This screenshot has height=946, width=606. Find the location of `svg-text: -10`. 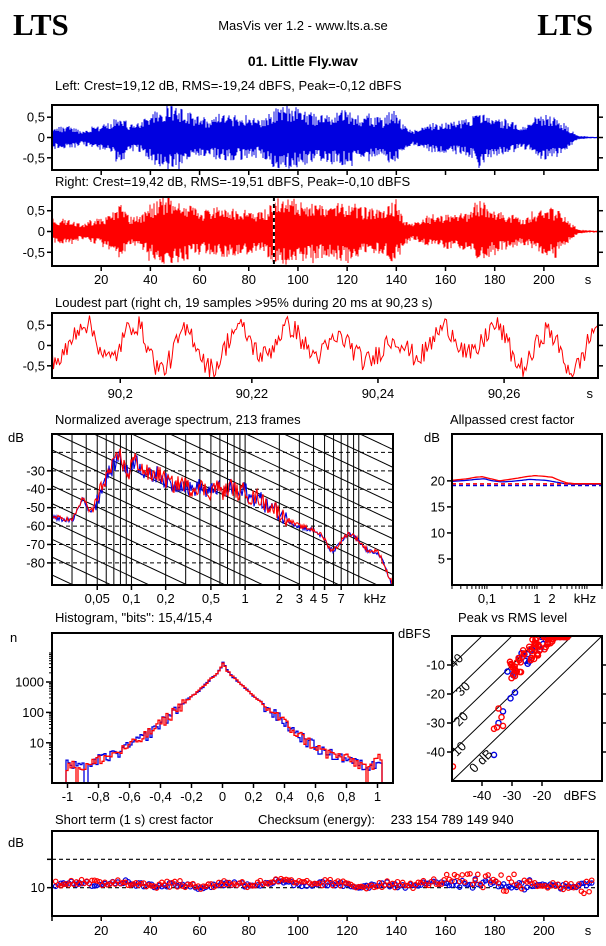

svg-text: -10 is located at coordinates (435, 665).